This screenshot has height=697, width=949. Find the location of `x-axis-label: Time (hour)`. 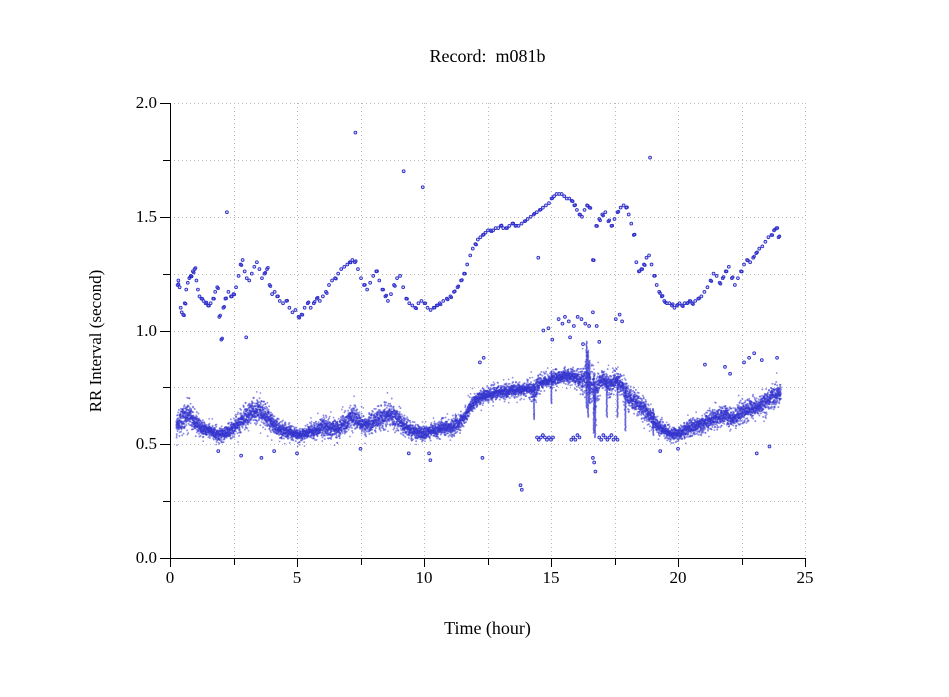

x-axis-label: Time (hour) is located at coordinates (487, 628).